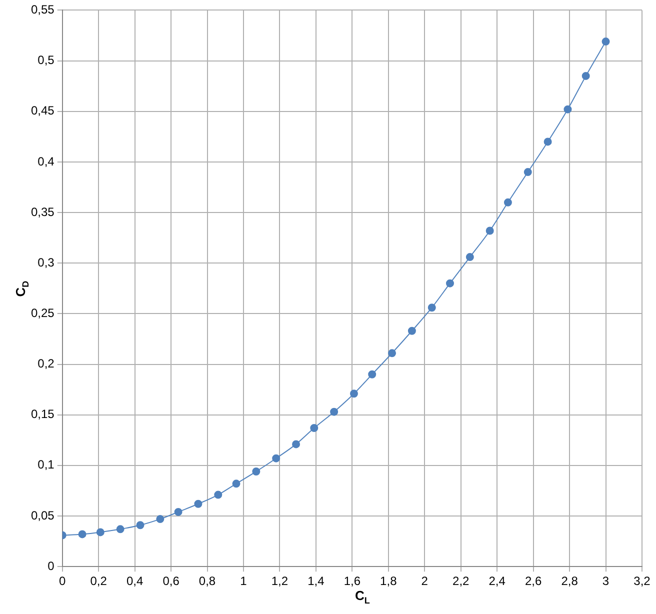  I want to click on x-tick-label: 2,2, so click(461, 581).